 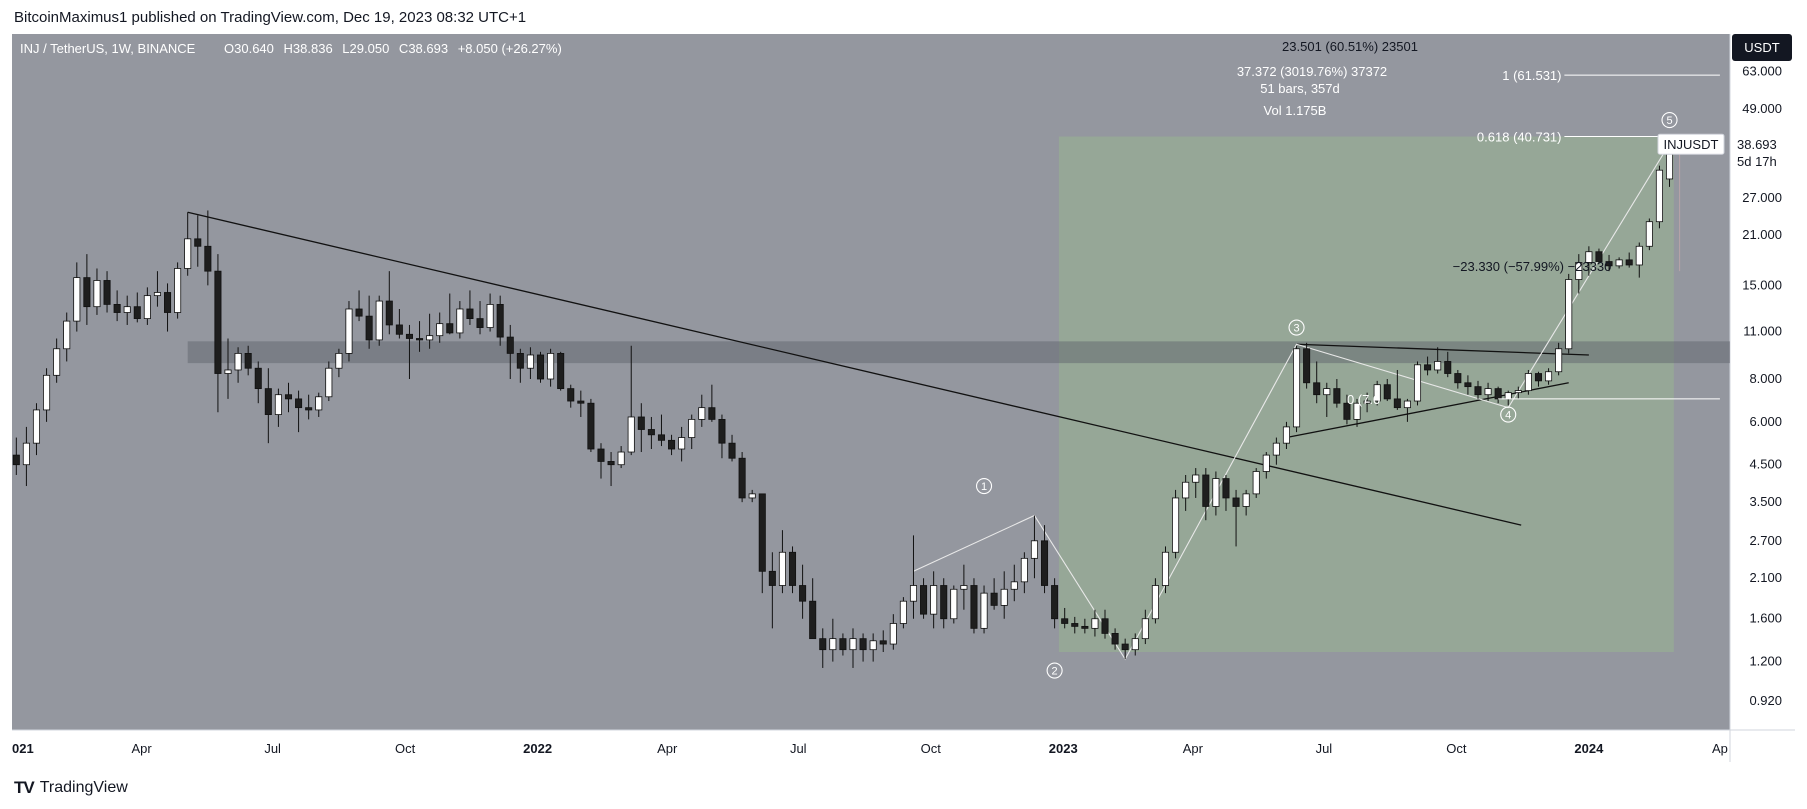 I want to click on currency-button: USDT, so click(x=1762, y=47).